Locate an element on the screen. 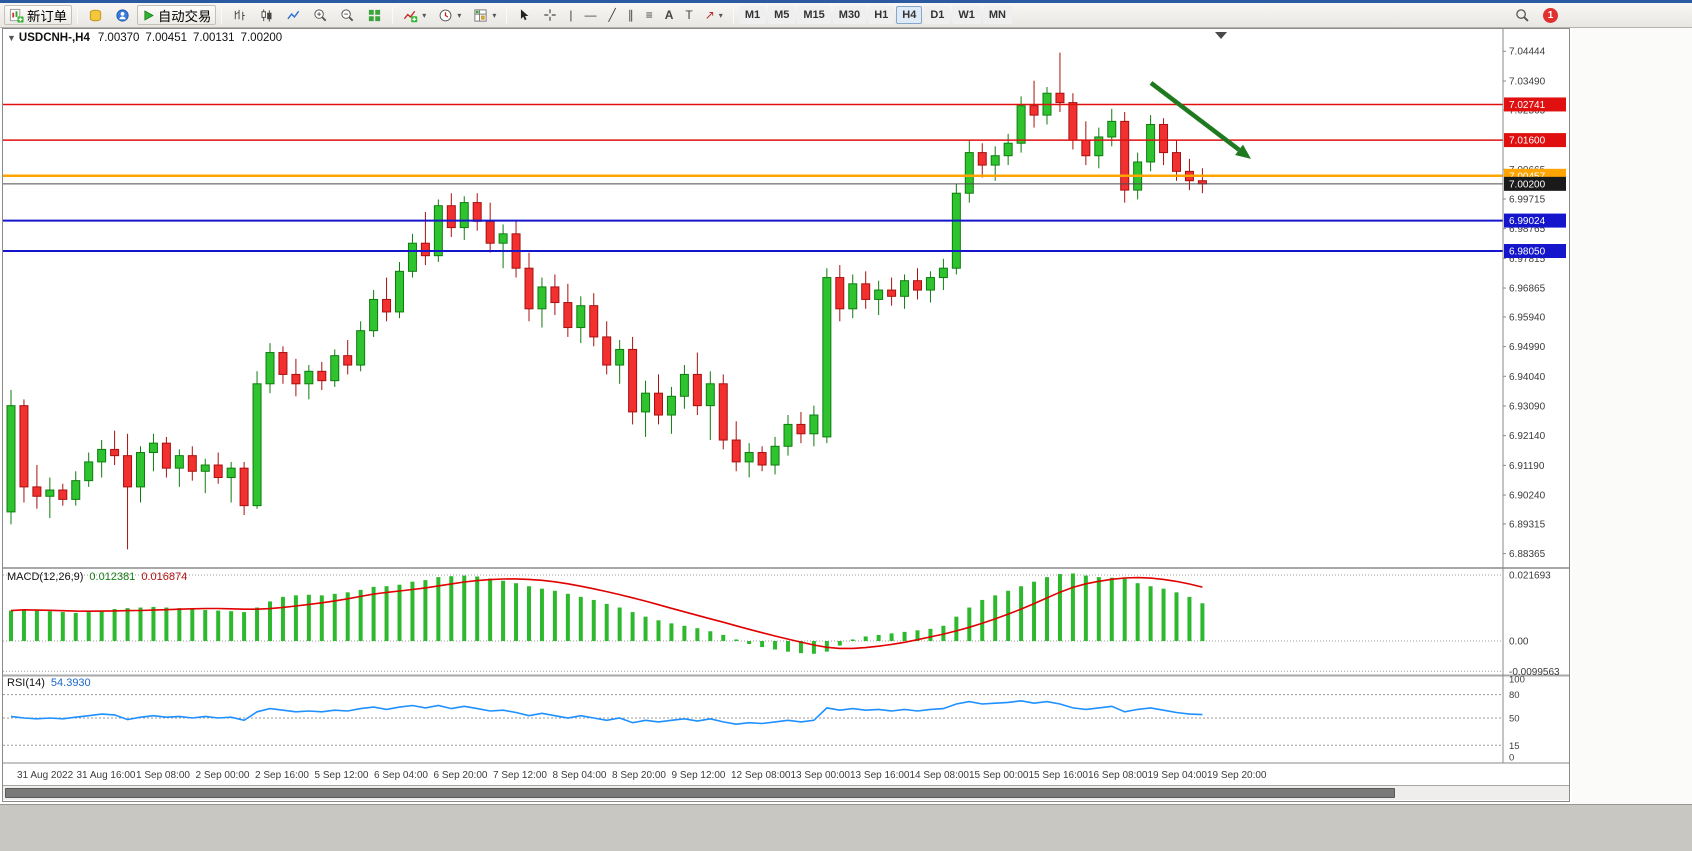 The width and height of the screenshot is (1692, 851). timeframe-mn: MN is located at coordinates (997, 15).